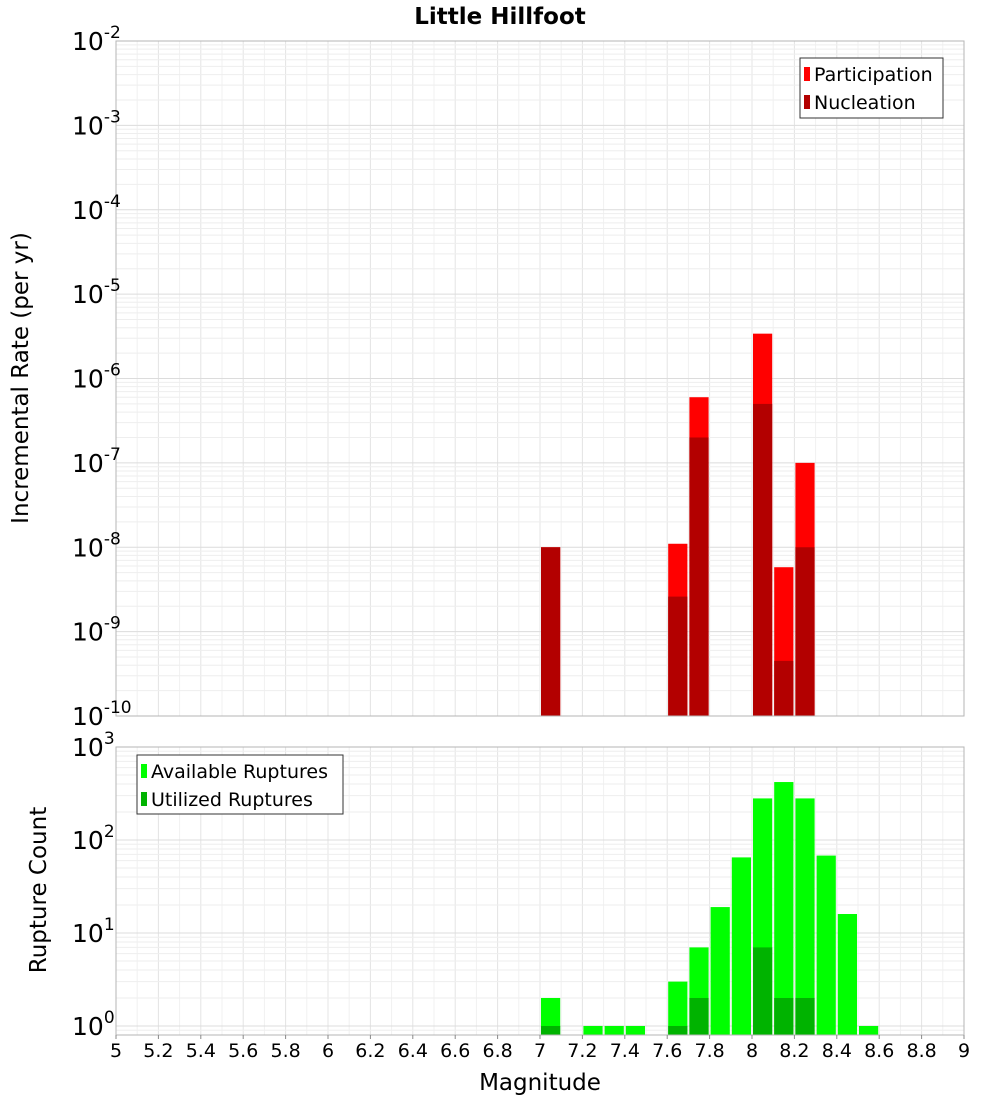  Describe the element at coordinates (370, 1051) in the screenshot. I see `x-tick-label: 6.2` at that location.